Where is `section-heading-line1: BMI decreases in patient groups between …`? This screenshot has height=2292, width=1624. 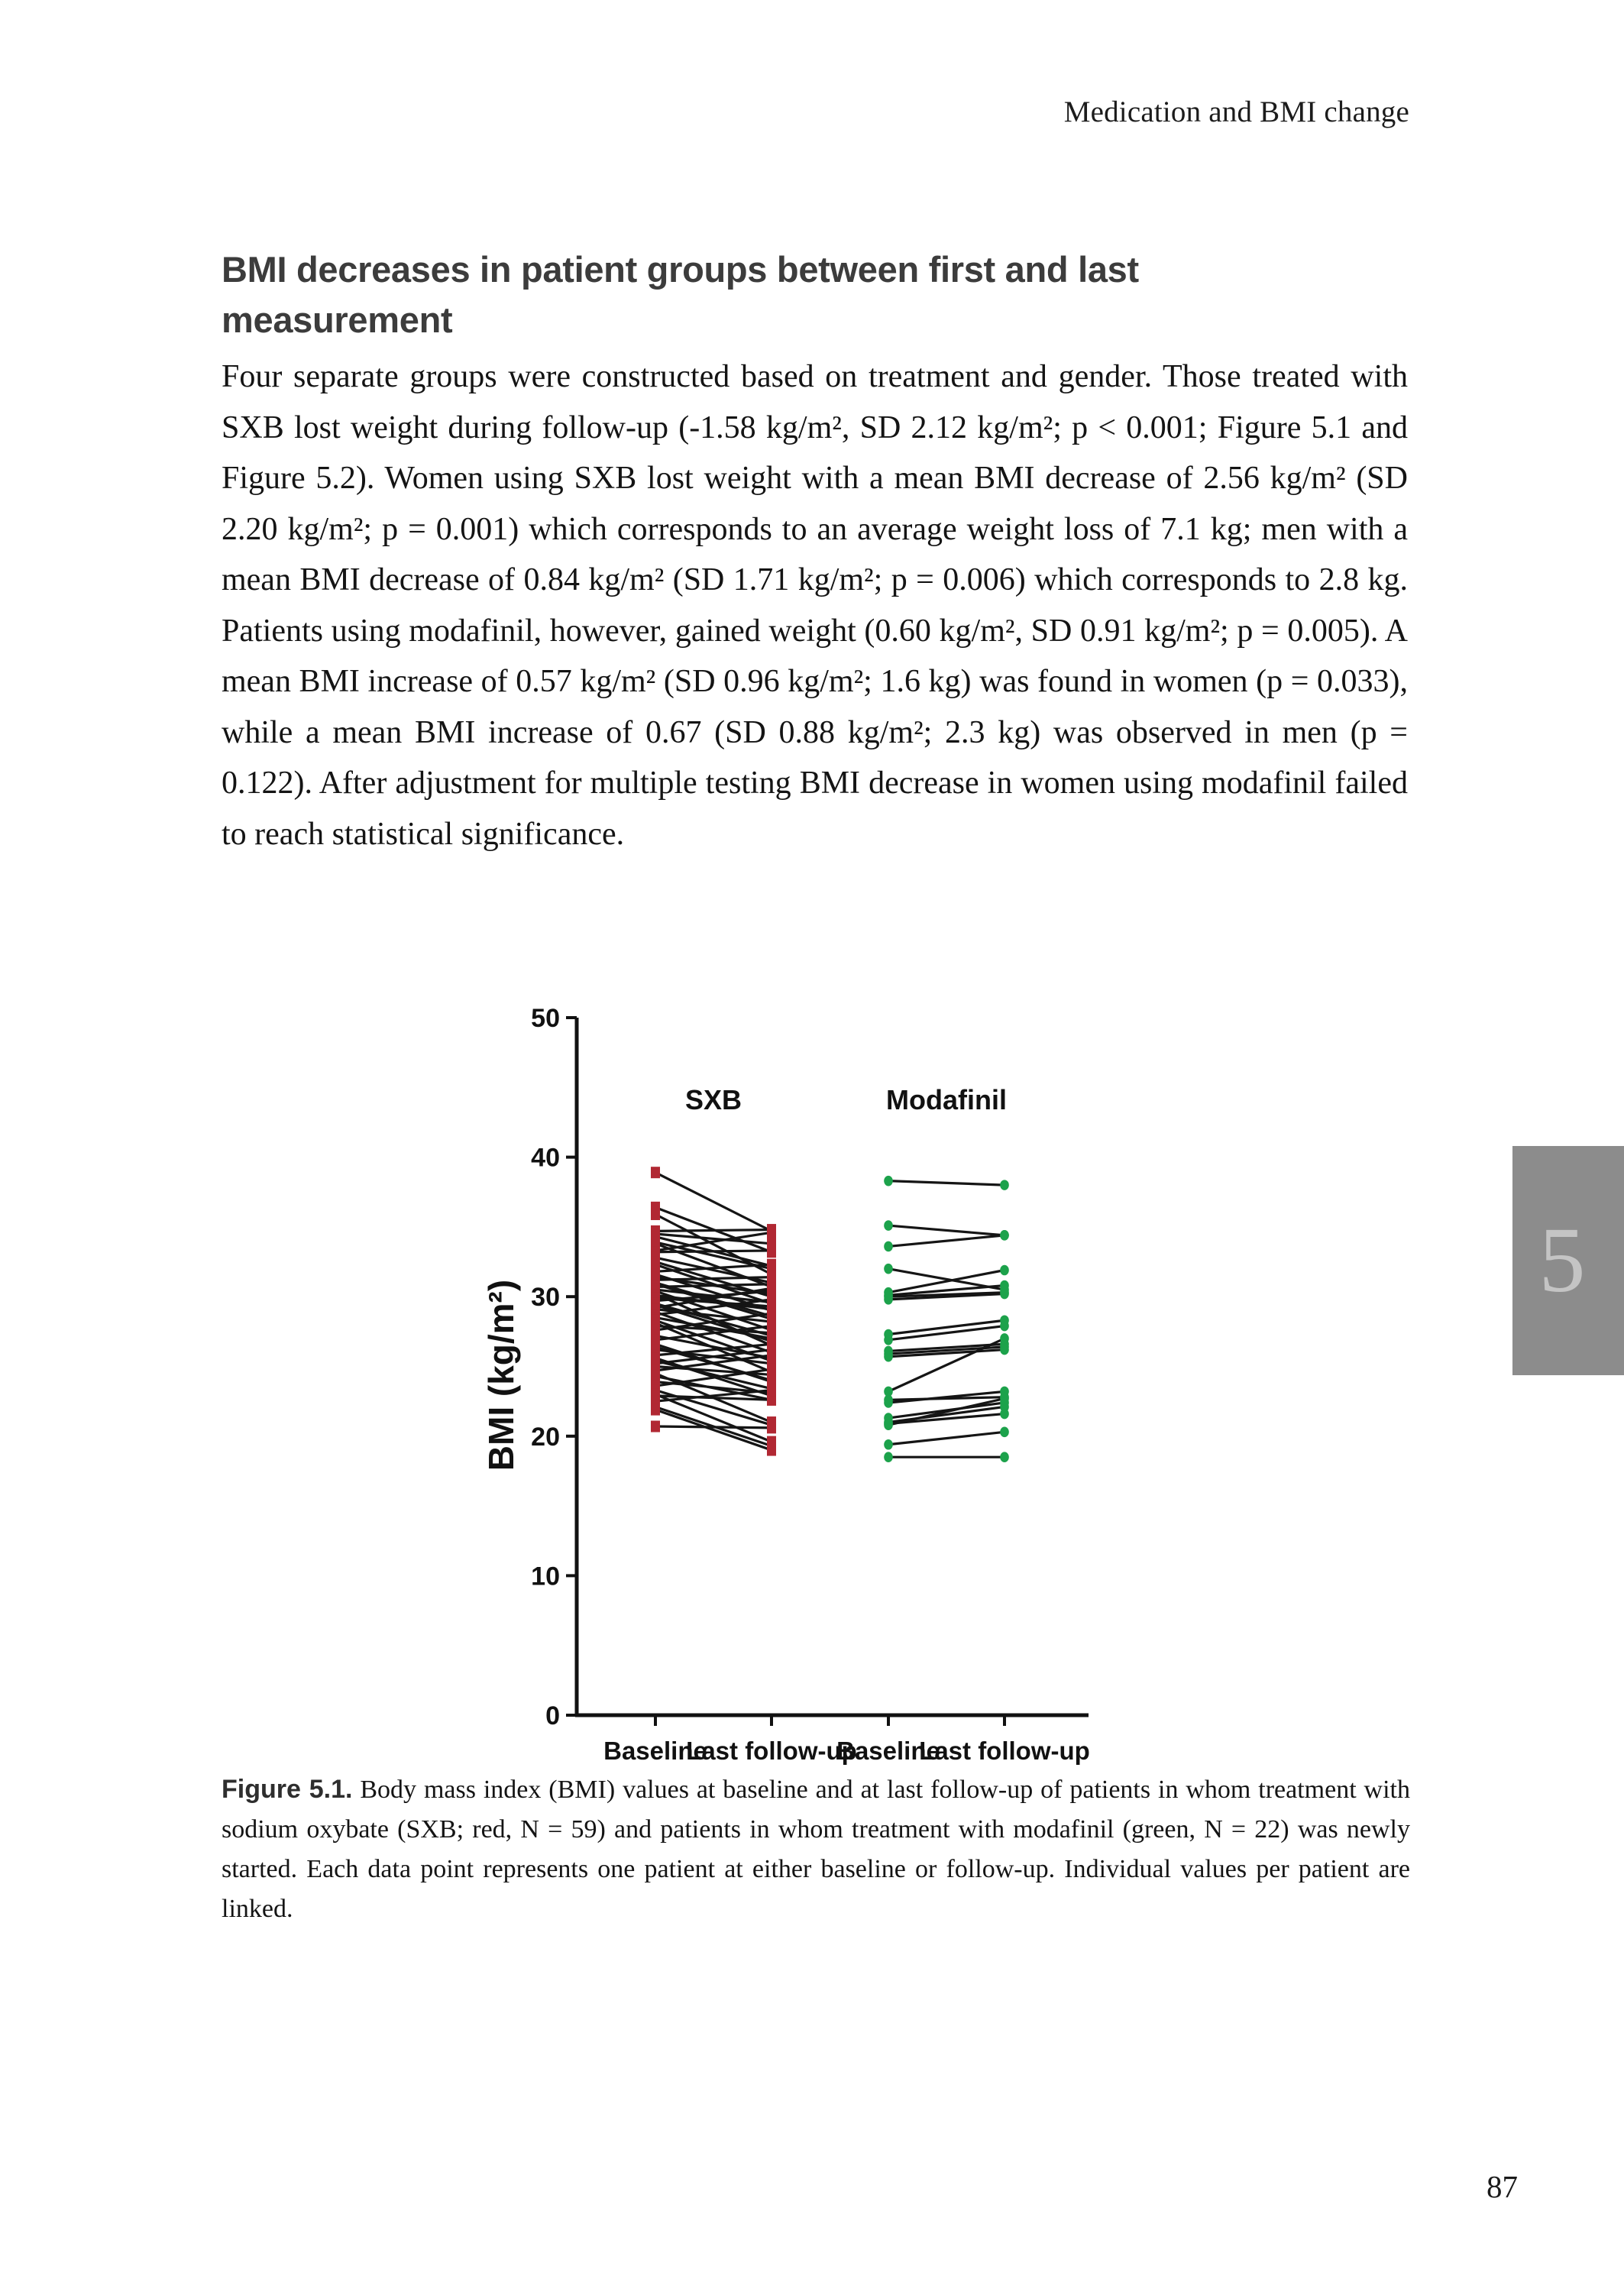
section-heading-line1: BMI decreases in patient groups between … is located at coordinates (680, 269).